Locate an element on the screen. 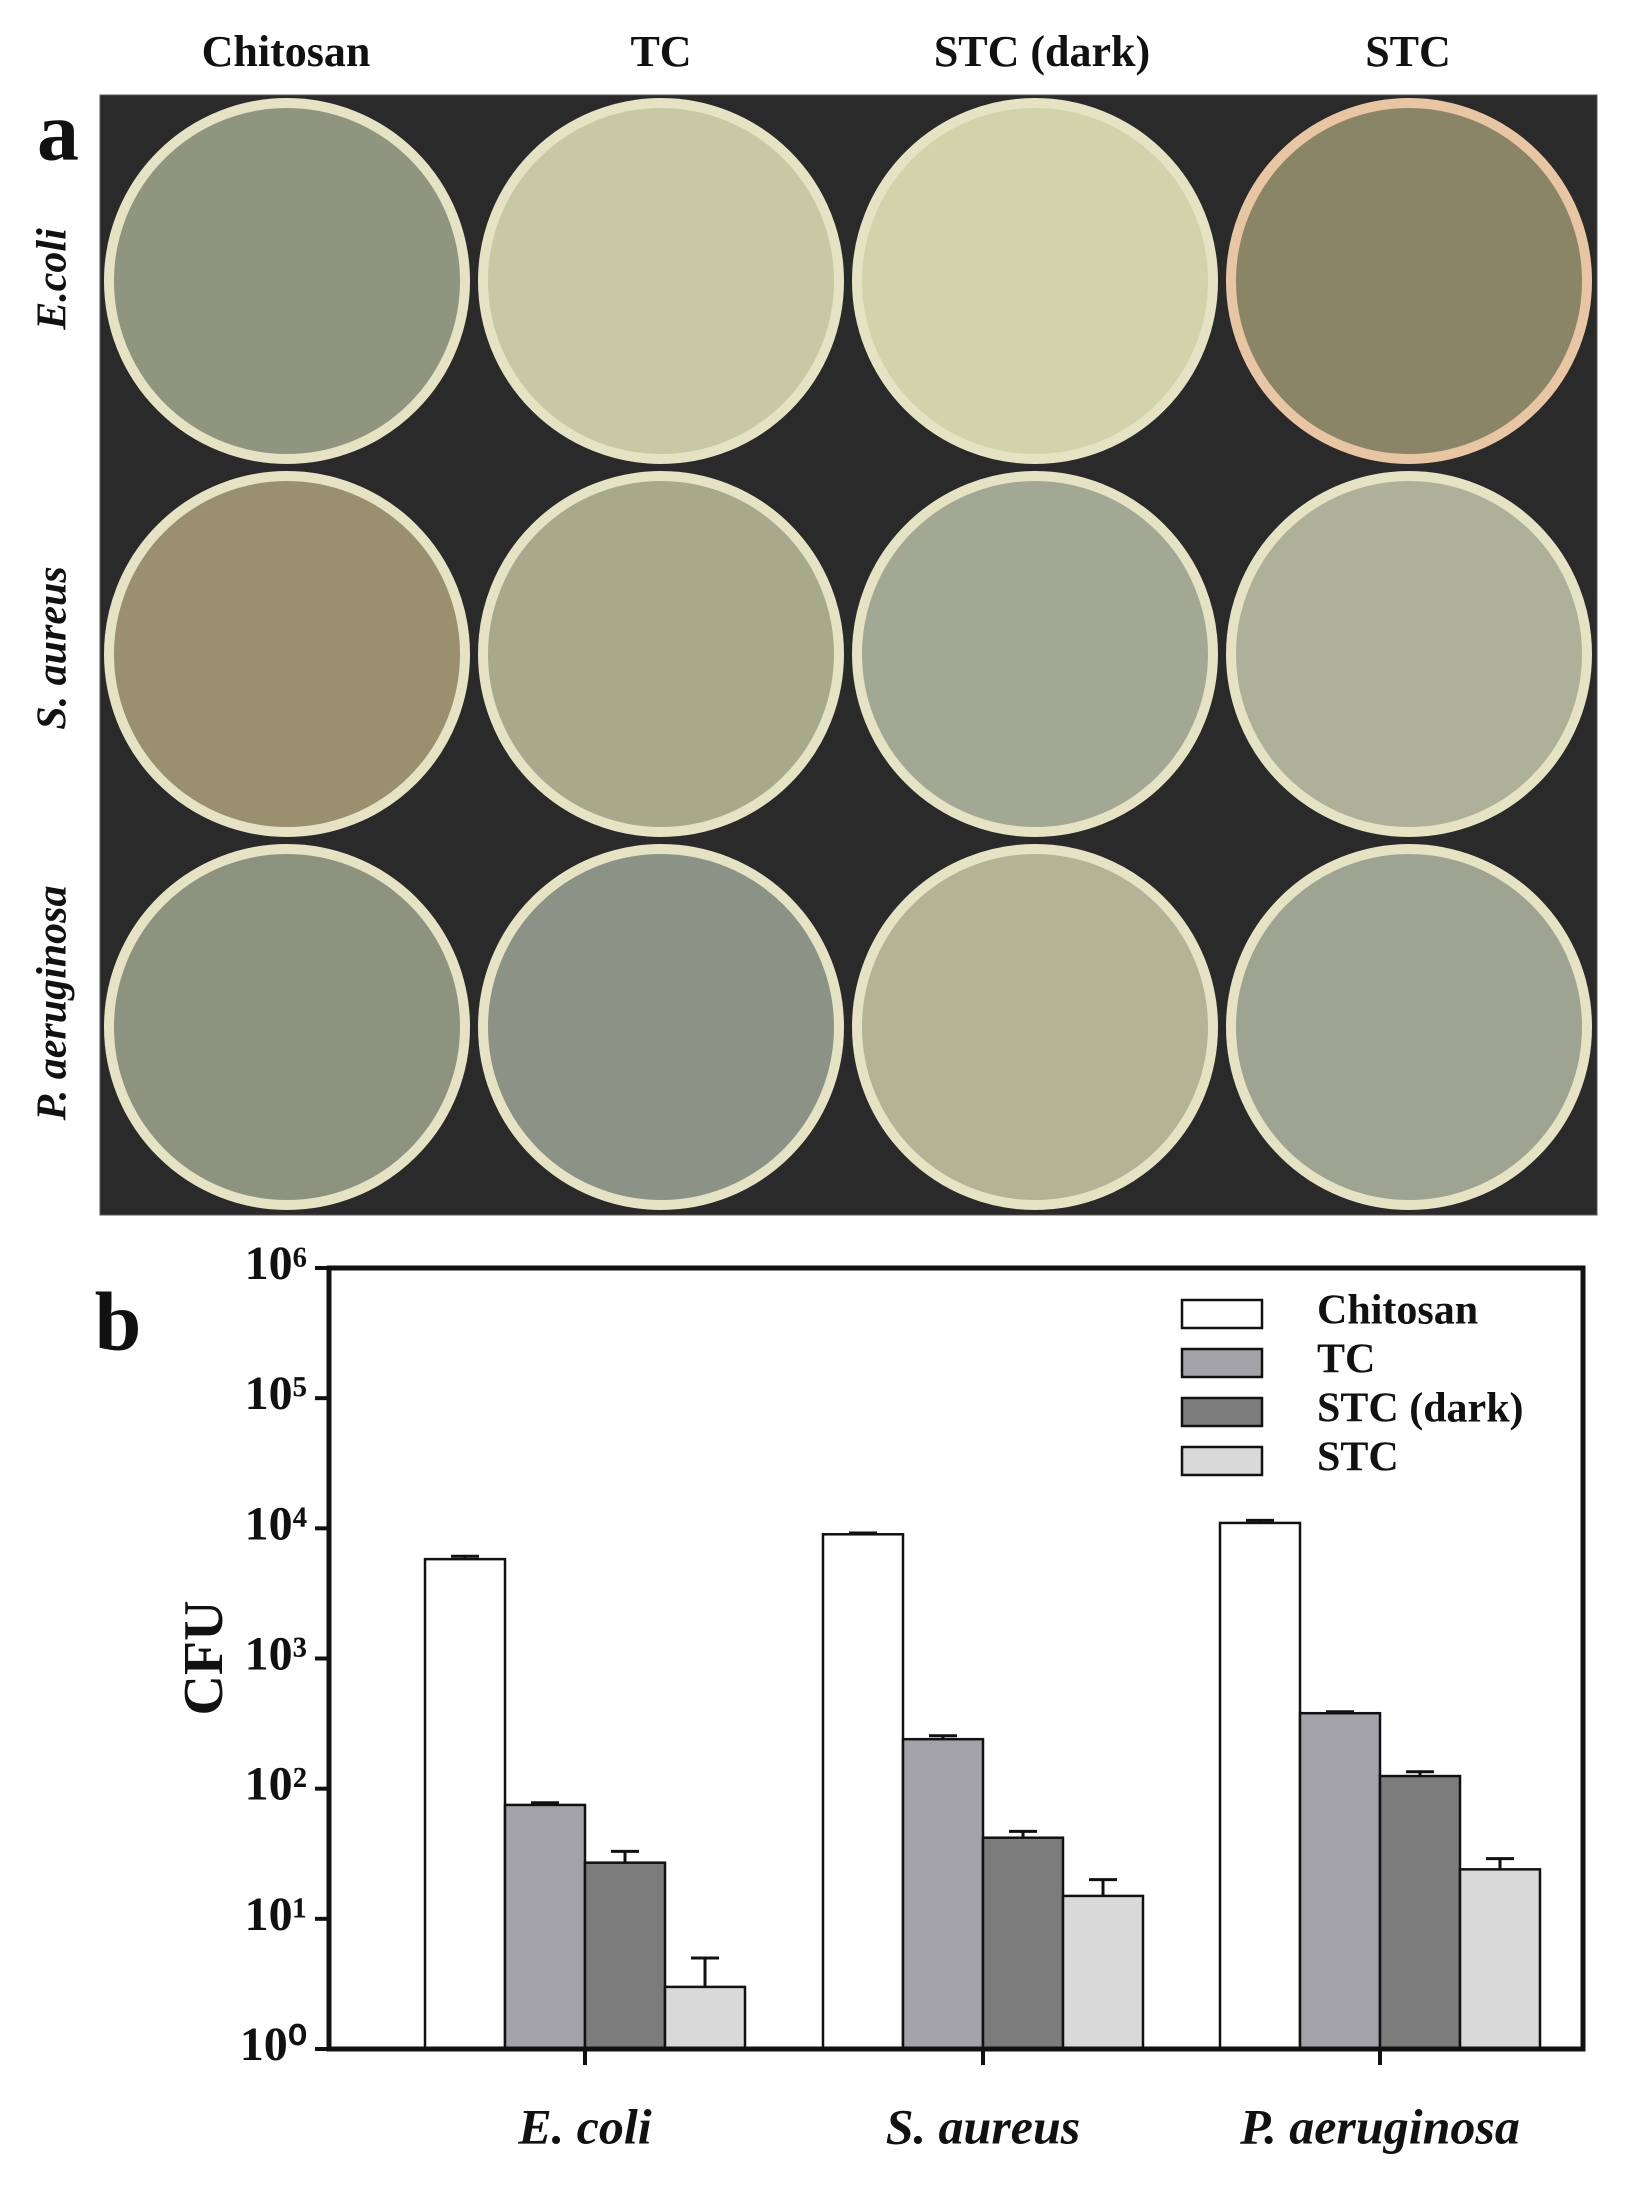  column-label: STC is located at coordinates (1408, 51).